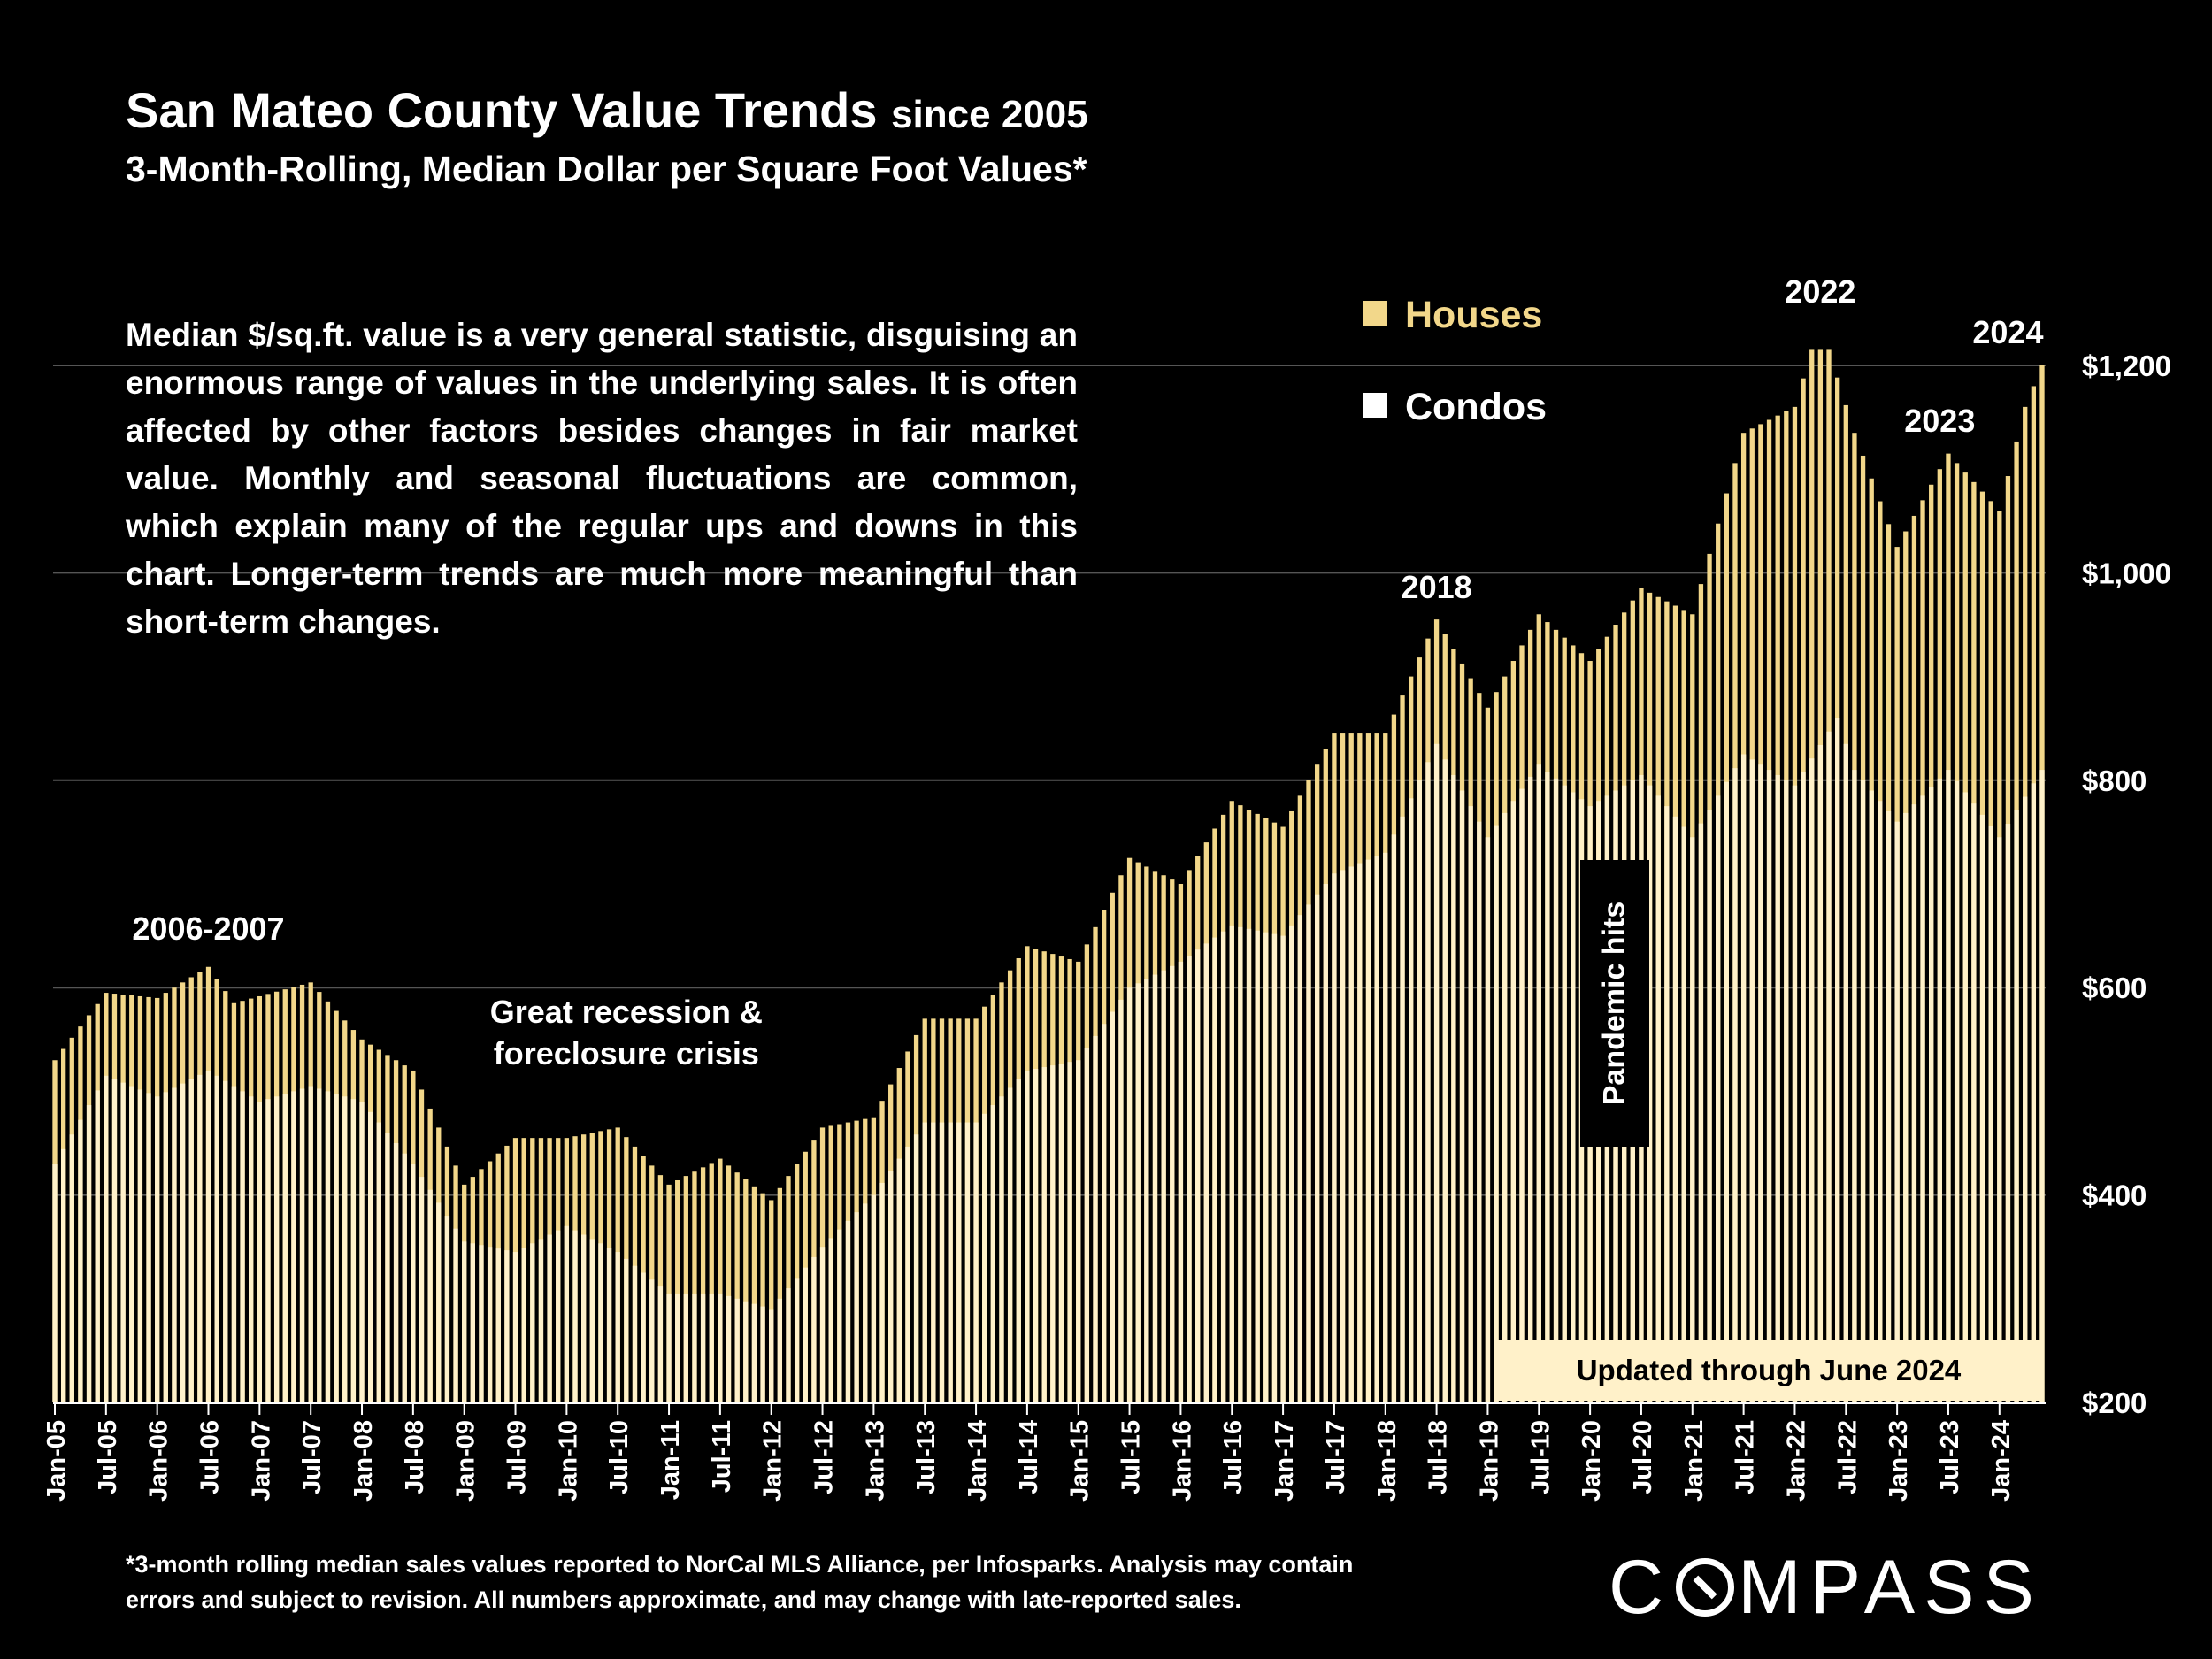 Image resolution: width=2212 pixels, height=1659 pixels. I want to click on x-tick-label: Jan-21, so click(1695, 1461).